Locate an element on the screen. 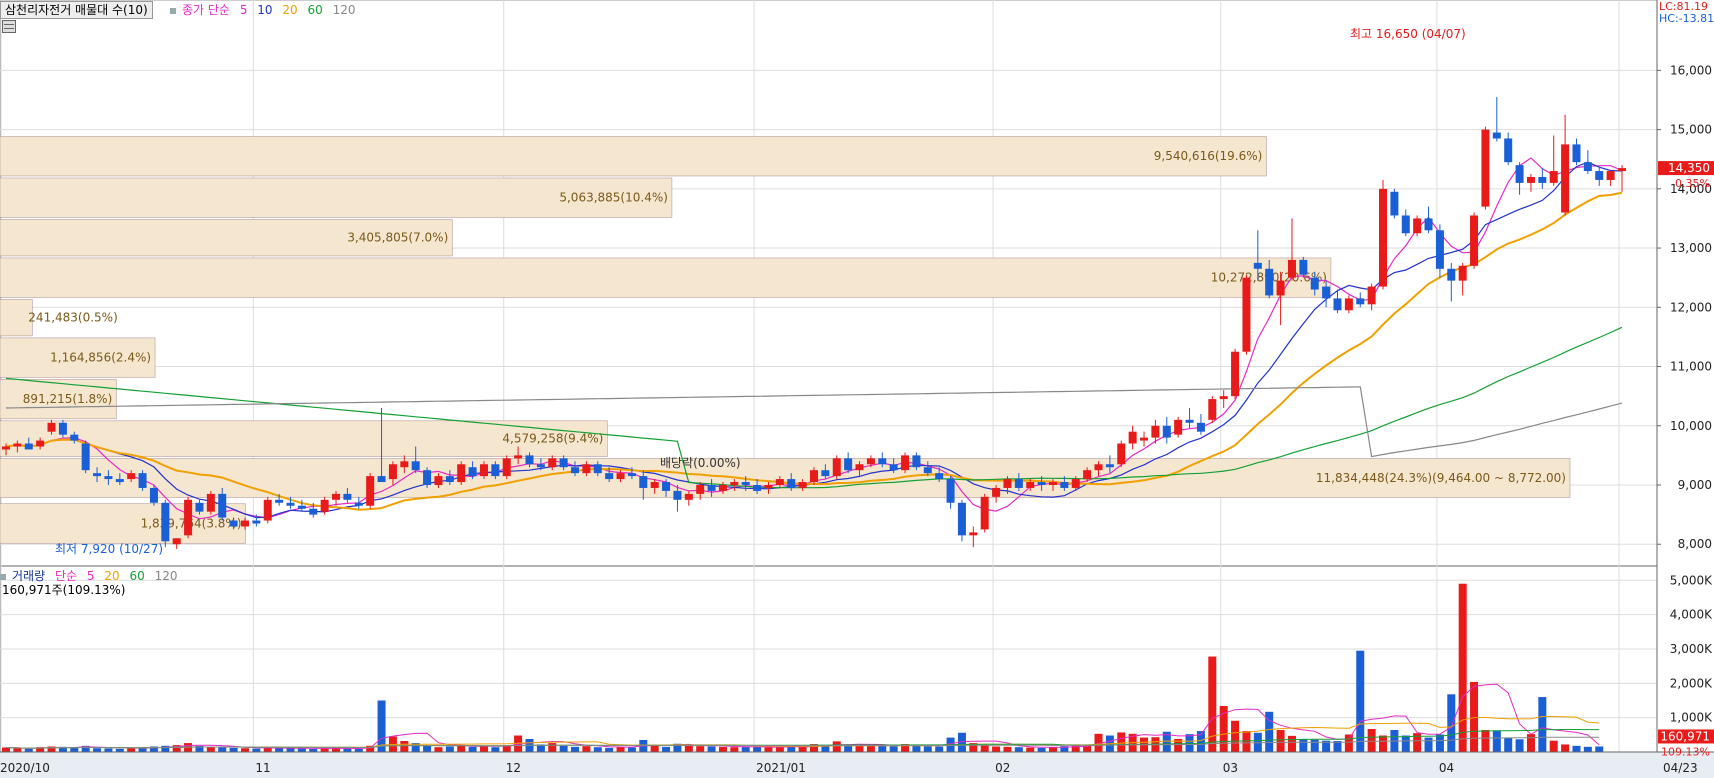 This screenshot has width=1714, height=778. price-axis-panel is located at coordinates (1685, 389).